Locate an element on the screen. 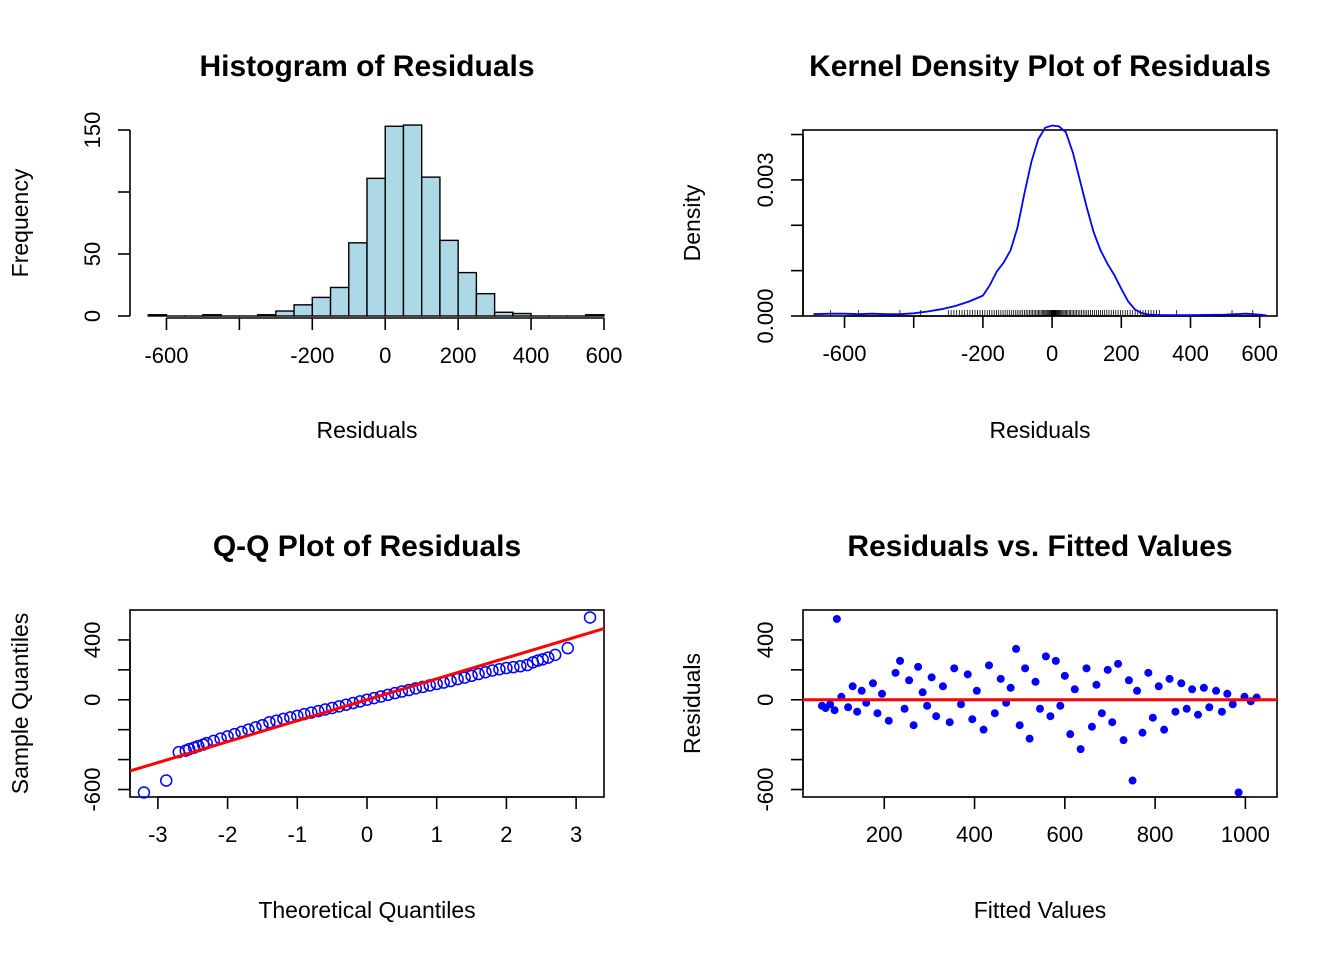  x-tick-label: 1 is located at coordinates (437, 834).